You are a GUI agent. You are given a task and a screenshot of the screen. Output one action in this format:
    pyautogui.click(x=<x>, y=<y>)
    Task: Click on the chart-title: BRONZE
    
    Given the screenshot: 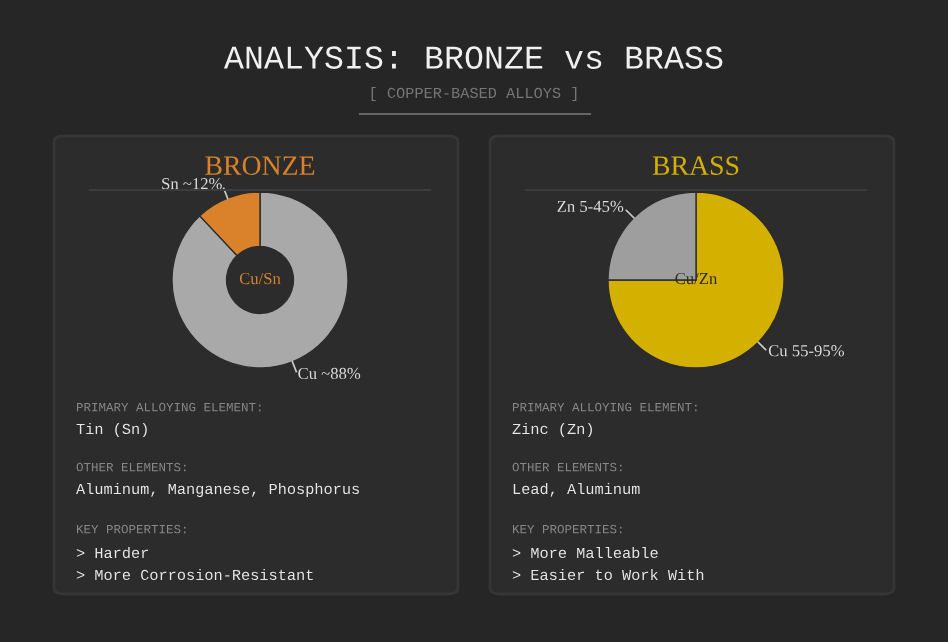 What is the action you would take?
    pyautogui.click(x=260, y=165)
    